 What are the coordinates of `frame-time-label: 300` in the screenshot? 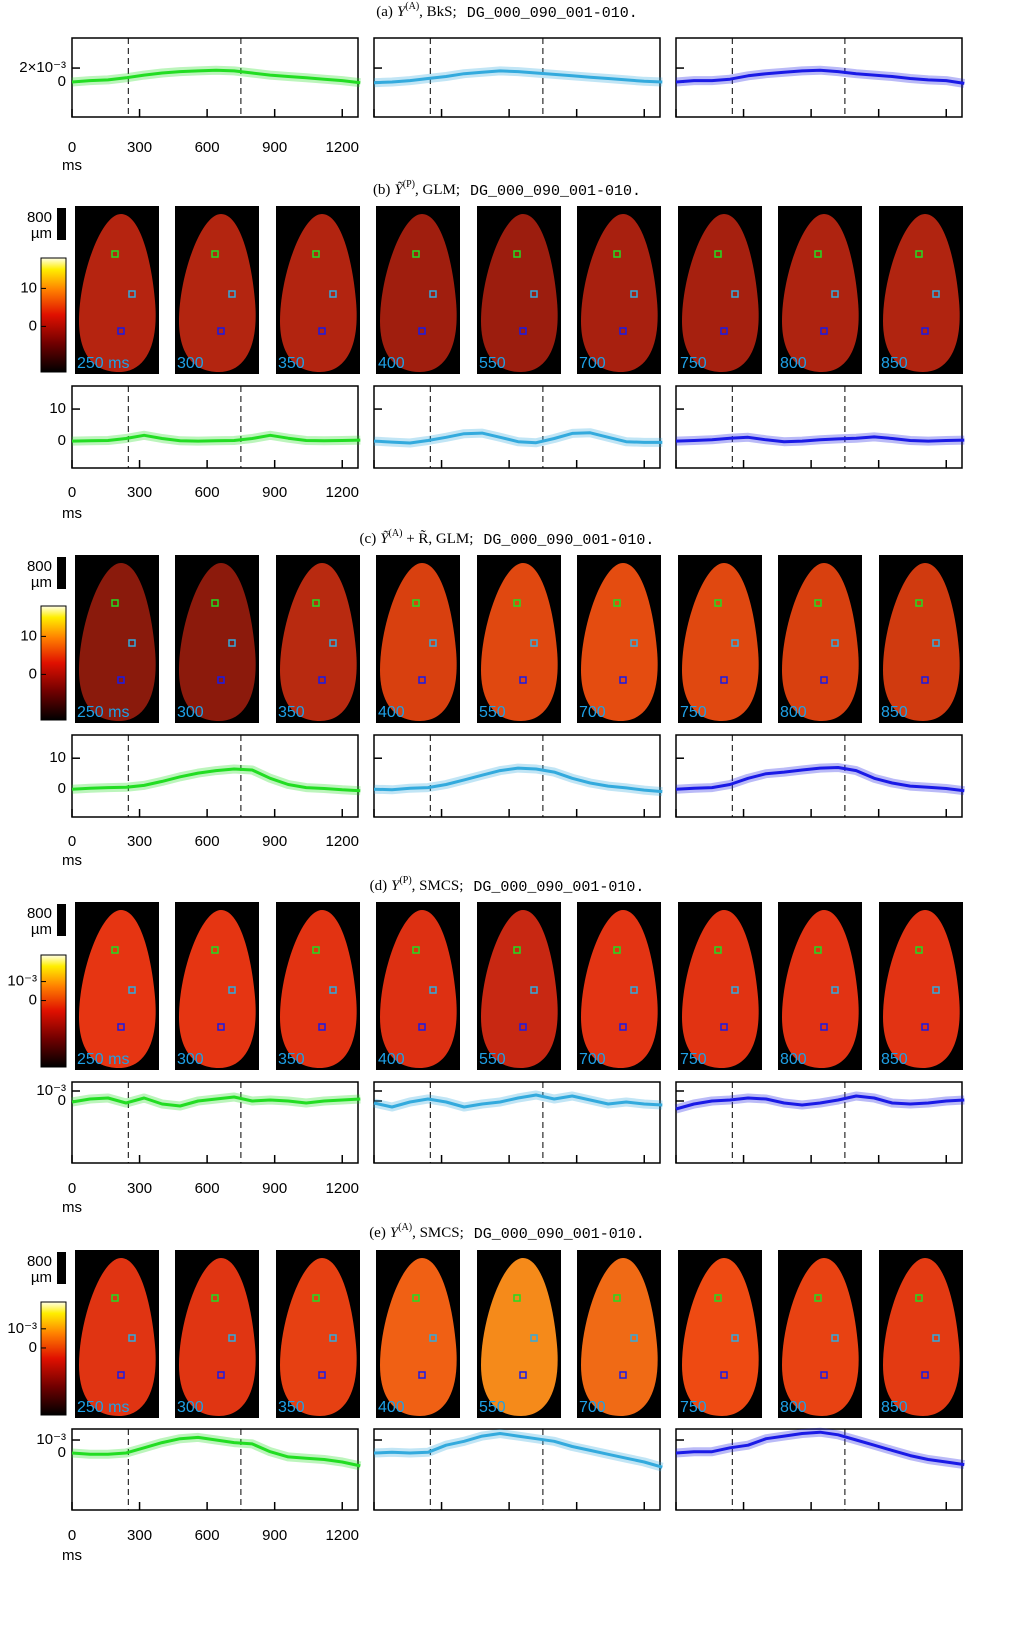 It's located at (190, 1407).